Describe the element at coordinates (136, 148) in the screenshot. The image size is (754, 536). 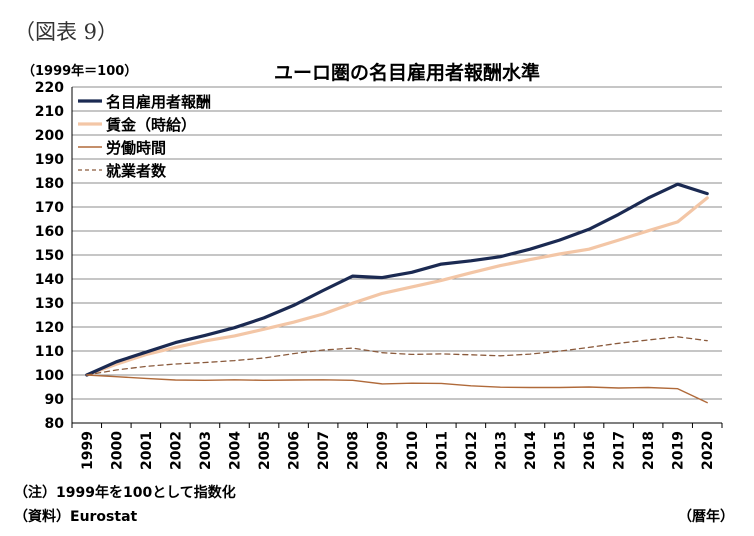
I see `legend-label: 労働時間` at that location.